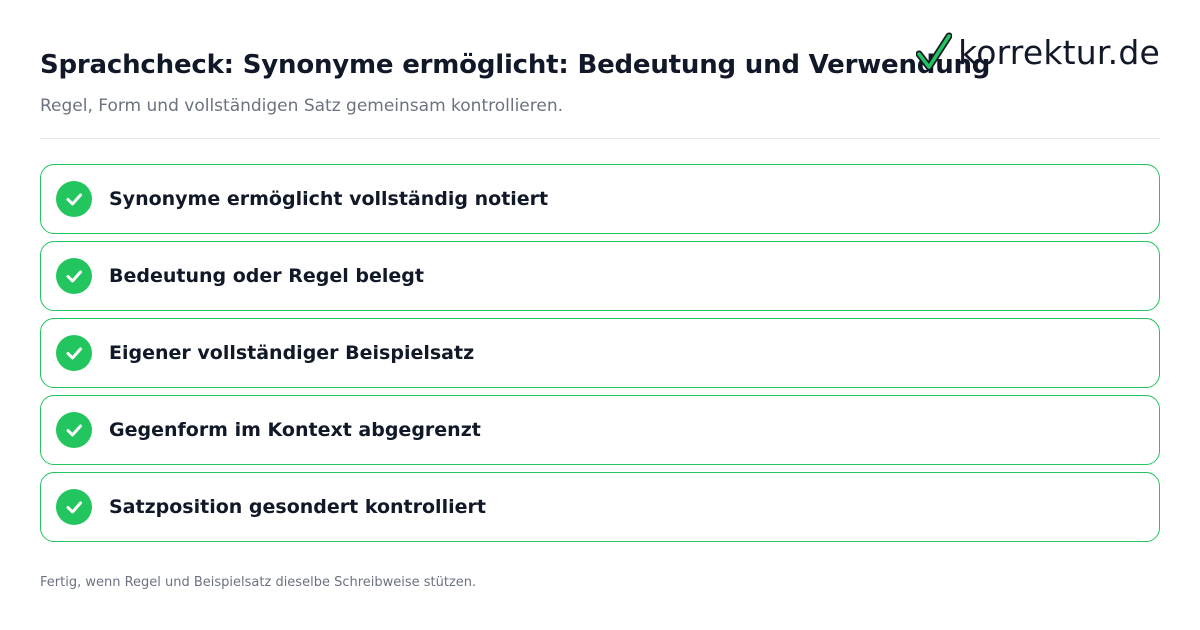 The image size is (1200, 630). Describe the element at coordinates (266, 276) in the screenshot. I see `checklist-item-label: Bedeutung oder Regel belegt` at that location.